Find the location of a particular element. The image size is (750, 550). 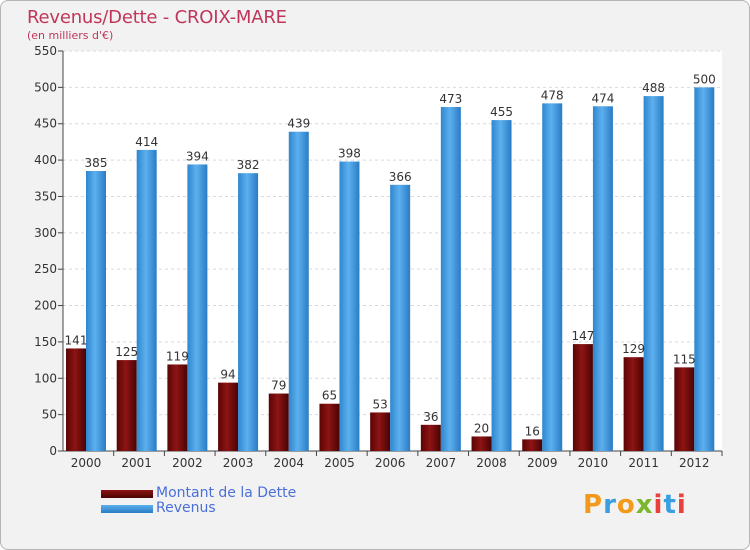

legend-swatch-revenue is located at coordinates (127, 509).